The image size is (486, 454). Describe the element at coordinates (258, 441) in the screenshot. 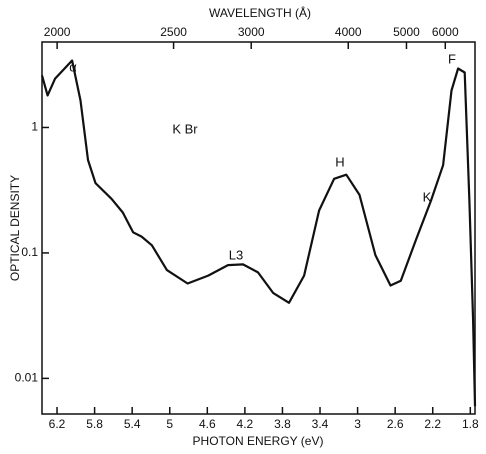

I see `x-axis-label: PHOTON ENERGY (eV)` at that location.